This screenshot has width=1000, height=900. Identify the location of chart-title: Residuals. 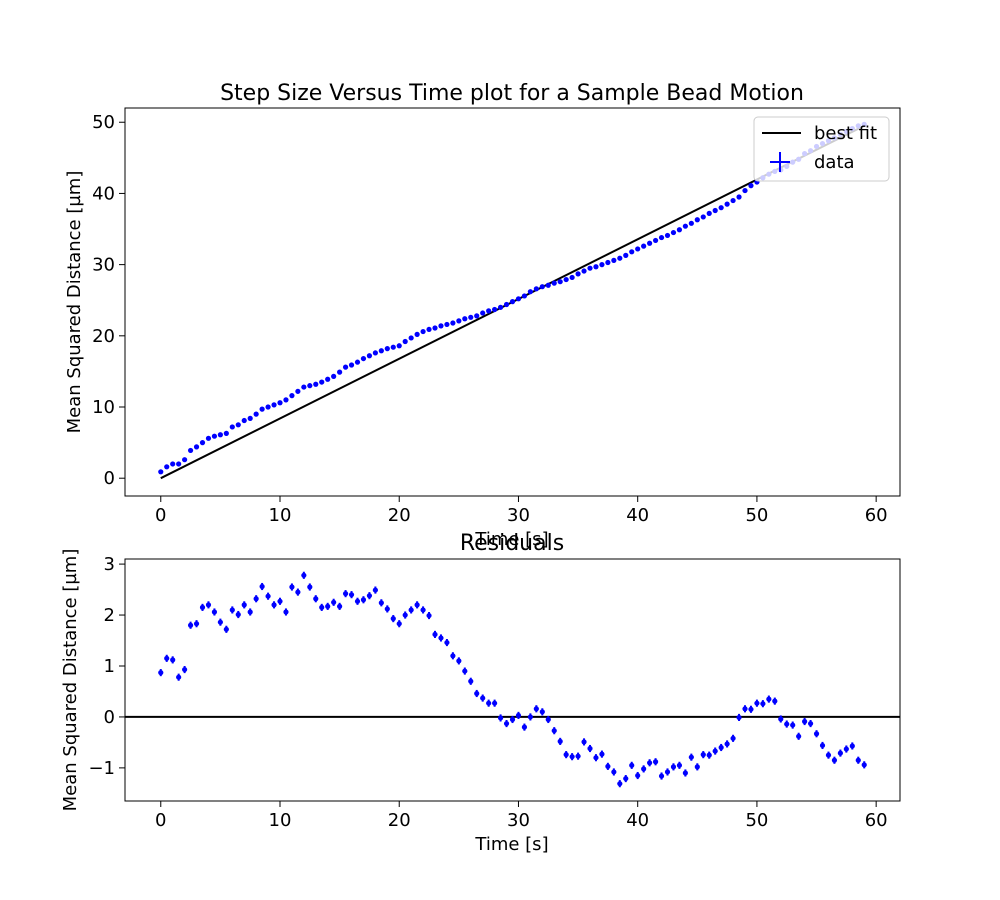
(512, 543).